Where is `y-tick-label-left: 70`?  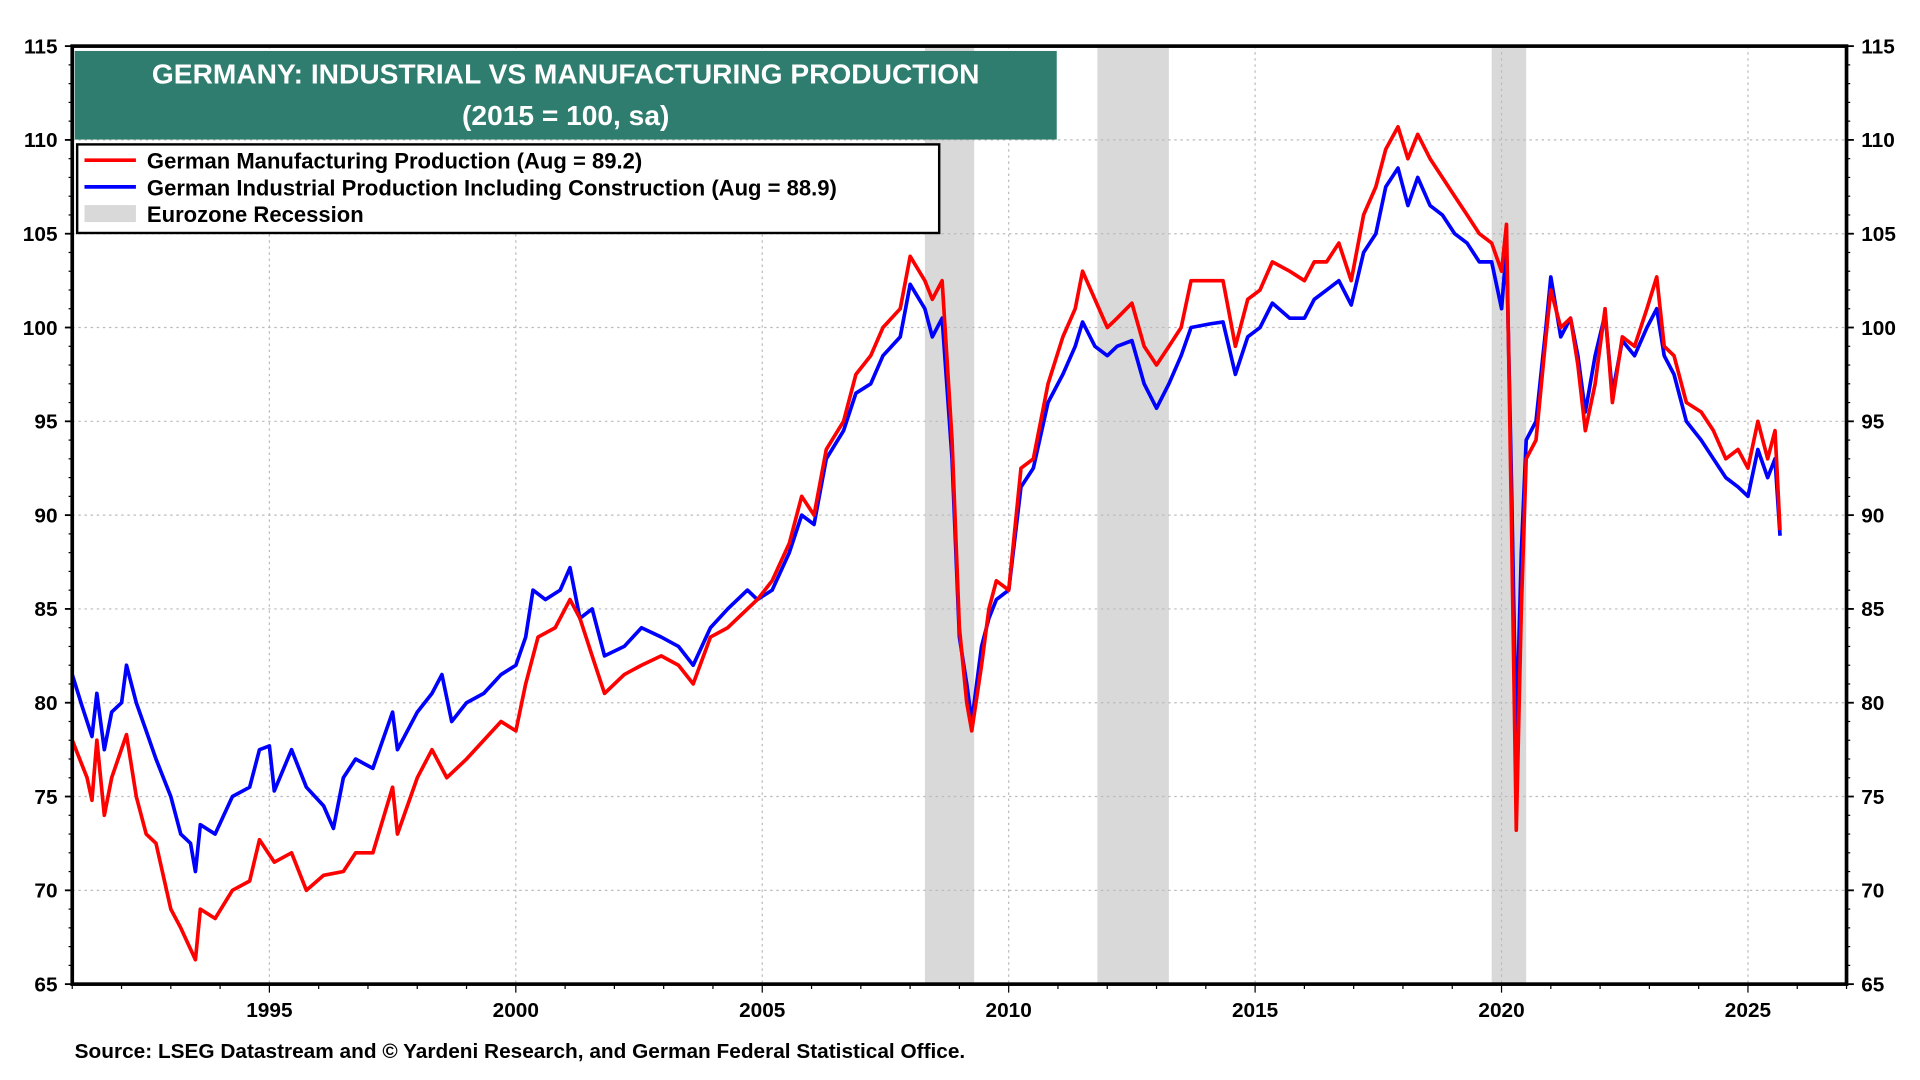 y-tick-label-left: 70 is located at coordinates (45, 891).